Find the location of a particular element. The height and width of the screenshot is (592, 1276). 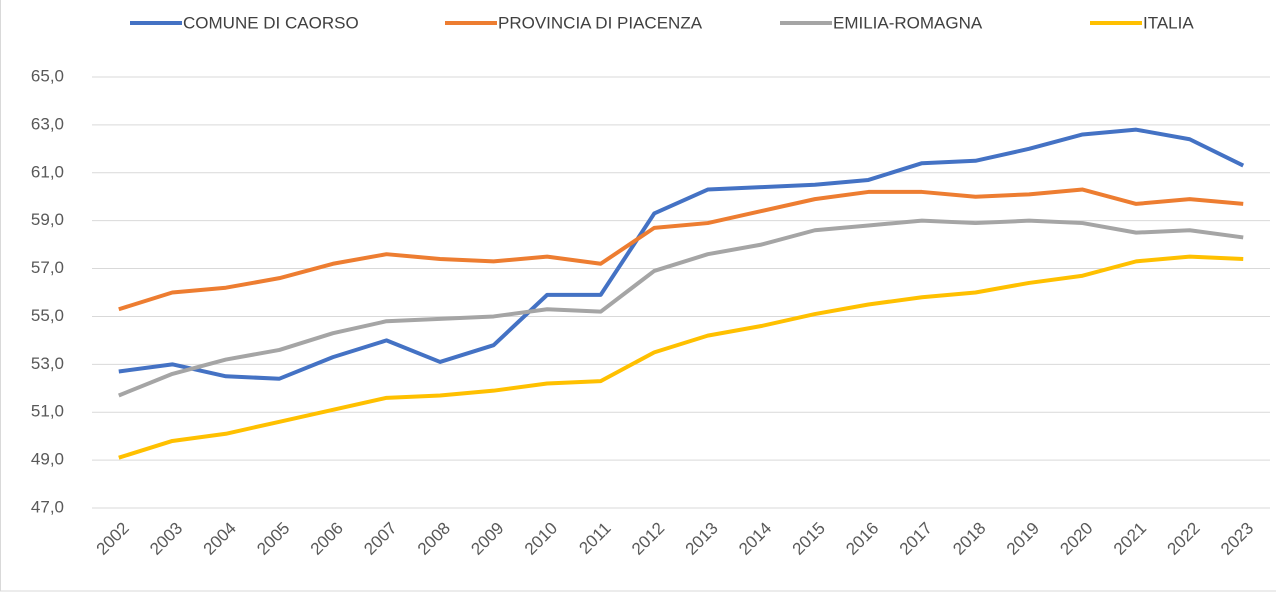

x-tick-label: 2022 is located at coordinates (1183, 539).